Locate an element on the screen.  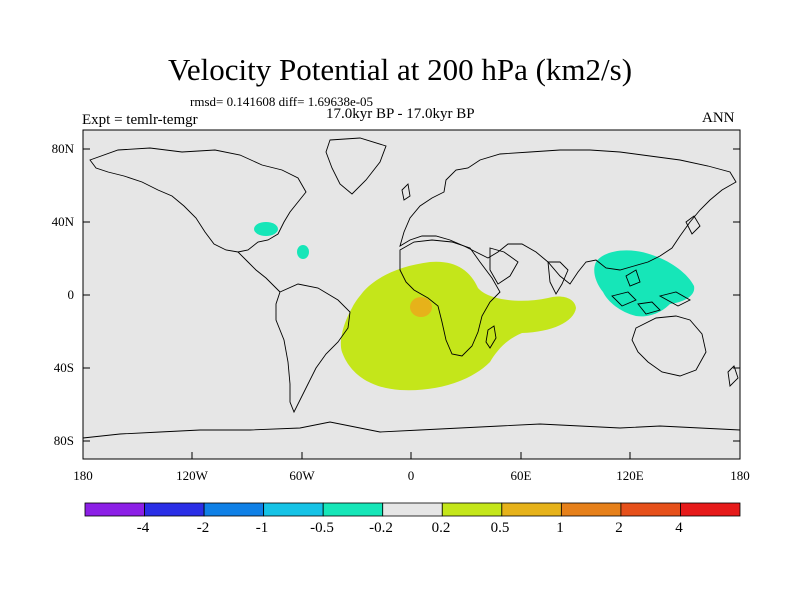
colorbar-label-0-5: 0.5 is located at coordinates (500, 528).